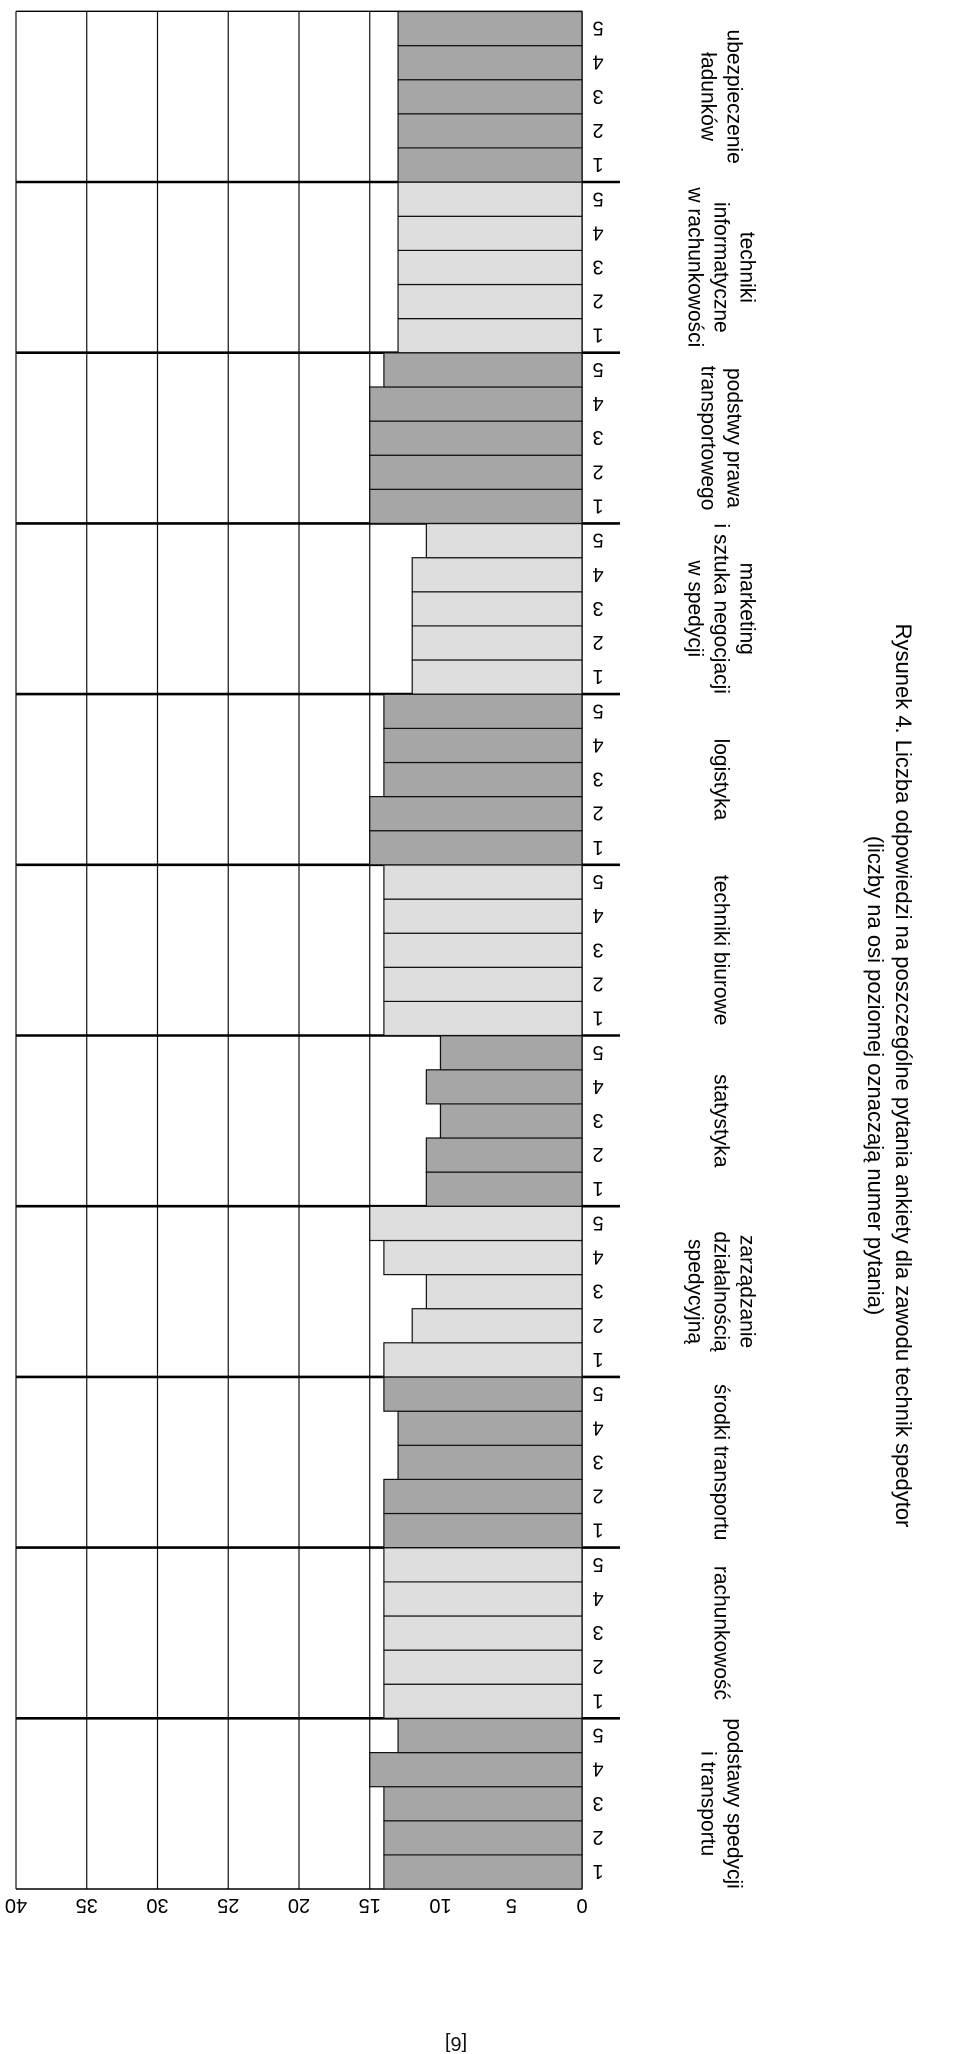 Image resolution: width=960 pixels, height=2054 pixels. Describe the element at coordinates (720, 1291) in the screenshot. I see `group-label: działalnością` at that location.